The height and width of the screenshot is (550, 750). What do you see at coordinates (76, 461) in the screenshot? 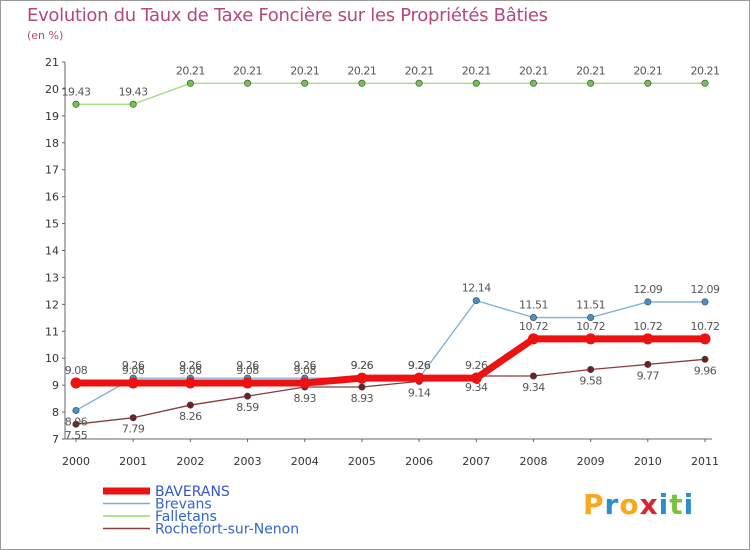
I see `x-tick-label: 2000` at bounding box center [76, 461].